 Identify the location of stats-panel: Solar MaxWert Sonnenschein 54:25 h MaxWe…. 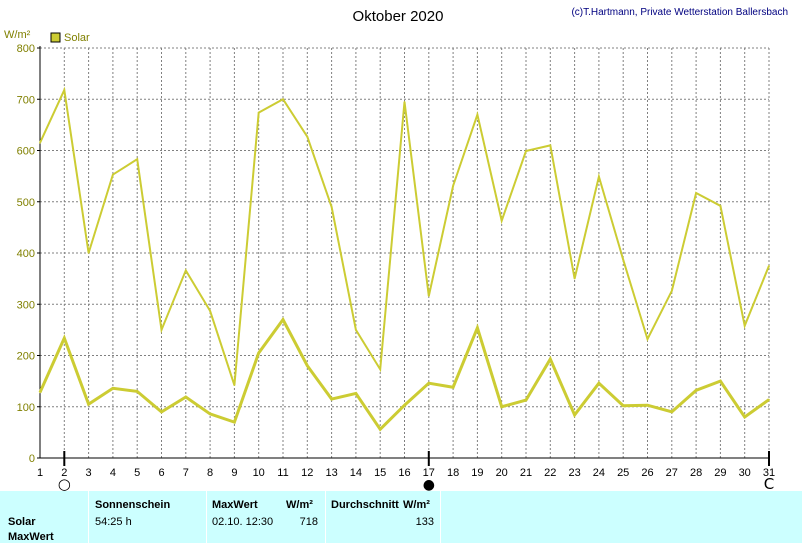
(401, 517).